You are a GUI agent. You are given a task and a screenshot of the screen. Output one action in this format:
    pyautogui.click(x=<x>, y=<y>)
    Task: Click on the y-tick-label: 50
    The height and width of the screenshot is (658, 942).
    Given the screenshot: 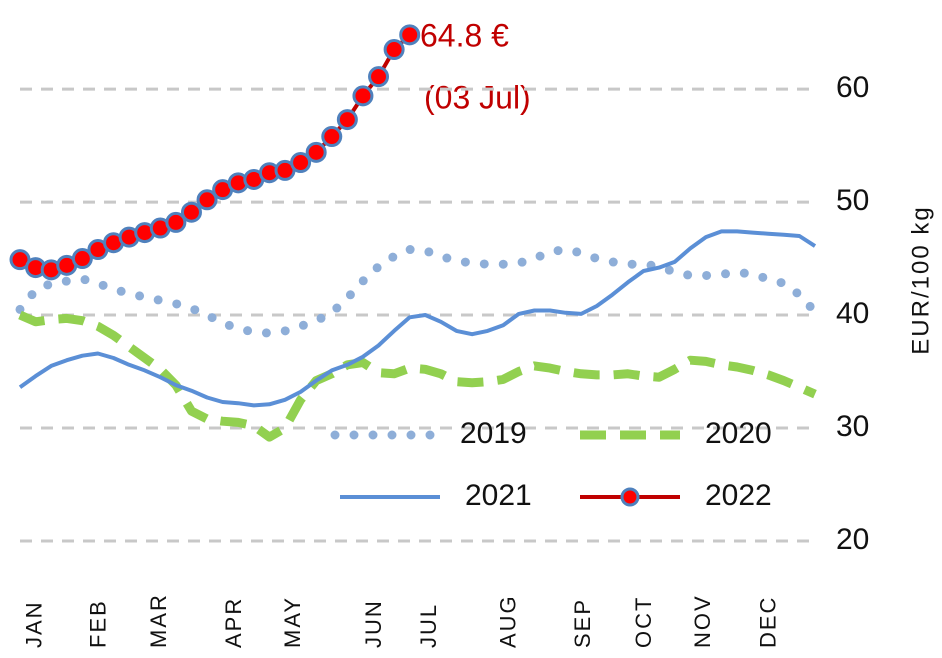 What is the action you would take?
    pyautogui.click(x=852, y=200)
    